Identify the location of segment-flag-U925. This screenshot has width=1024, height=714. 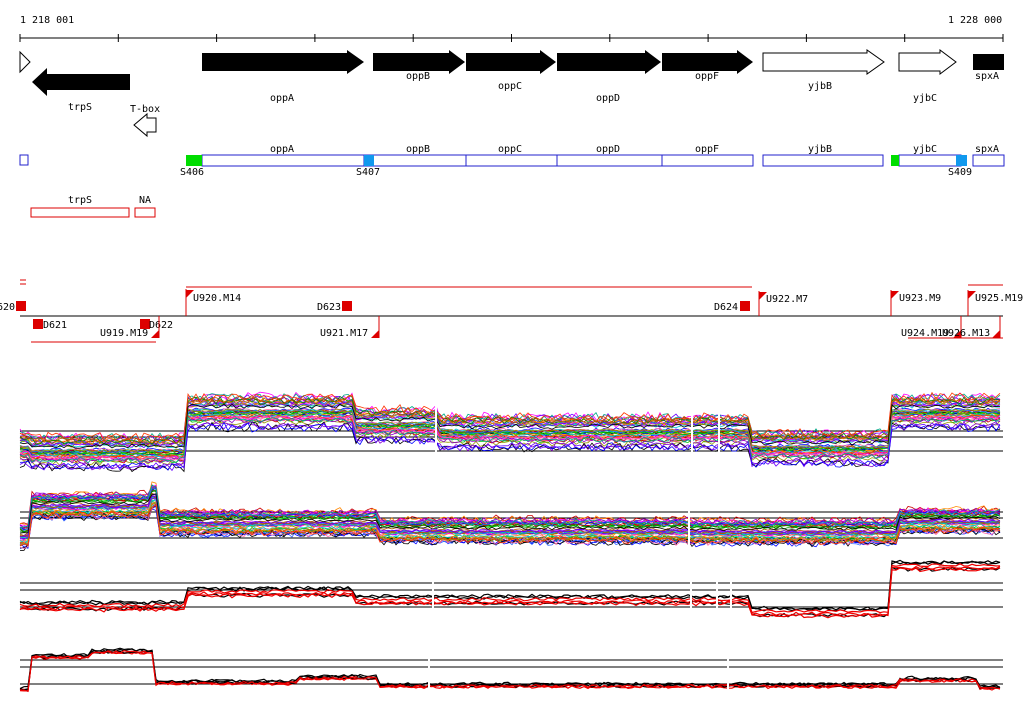
(972, 295).